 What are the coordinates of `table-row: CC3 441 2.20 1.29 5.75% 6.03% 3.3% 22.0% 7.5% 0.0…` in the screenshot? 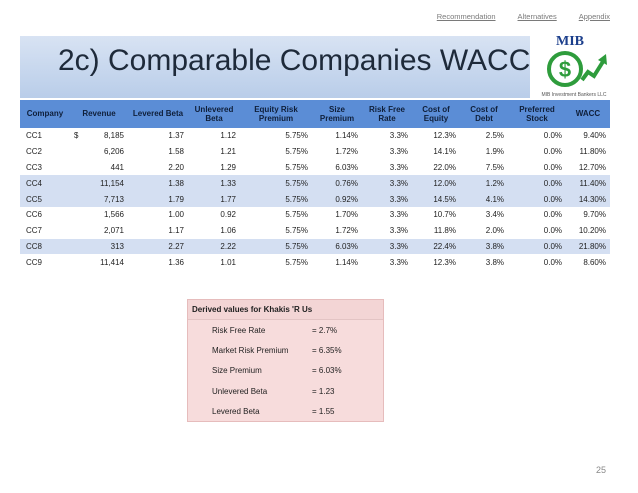 It's located at (315, 168).